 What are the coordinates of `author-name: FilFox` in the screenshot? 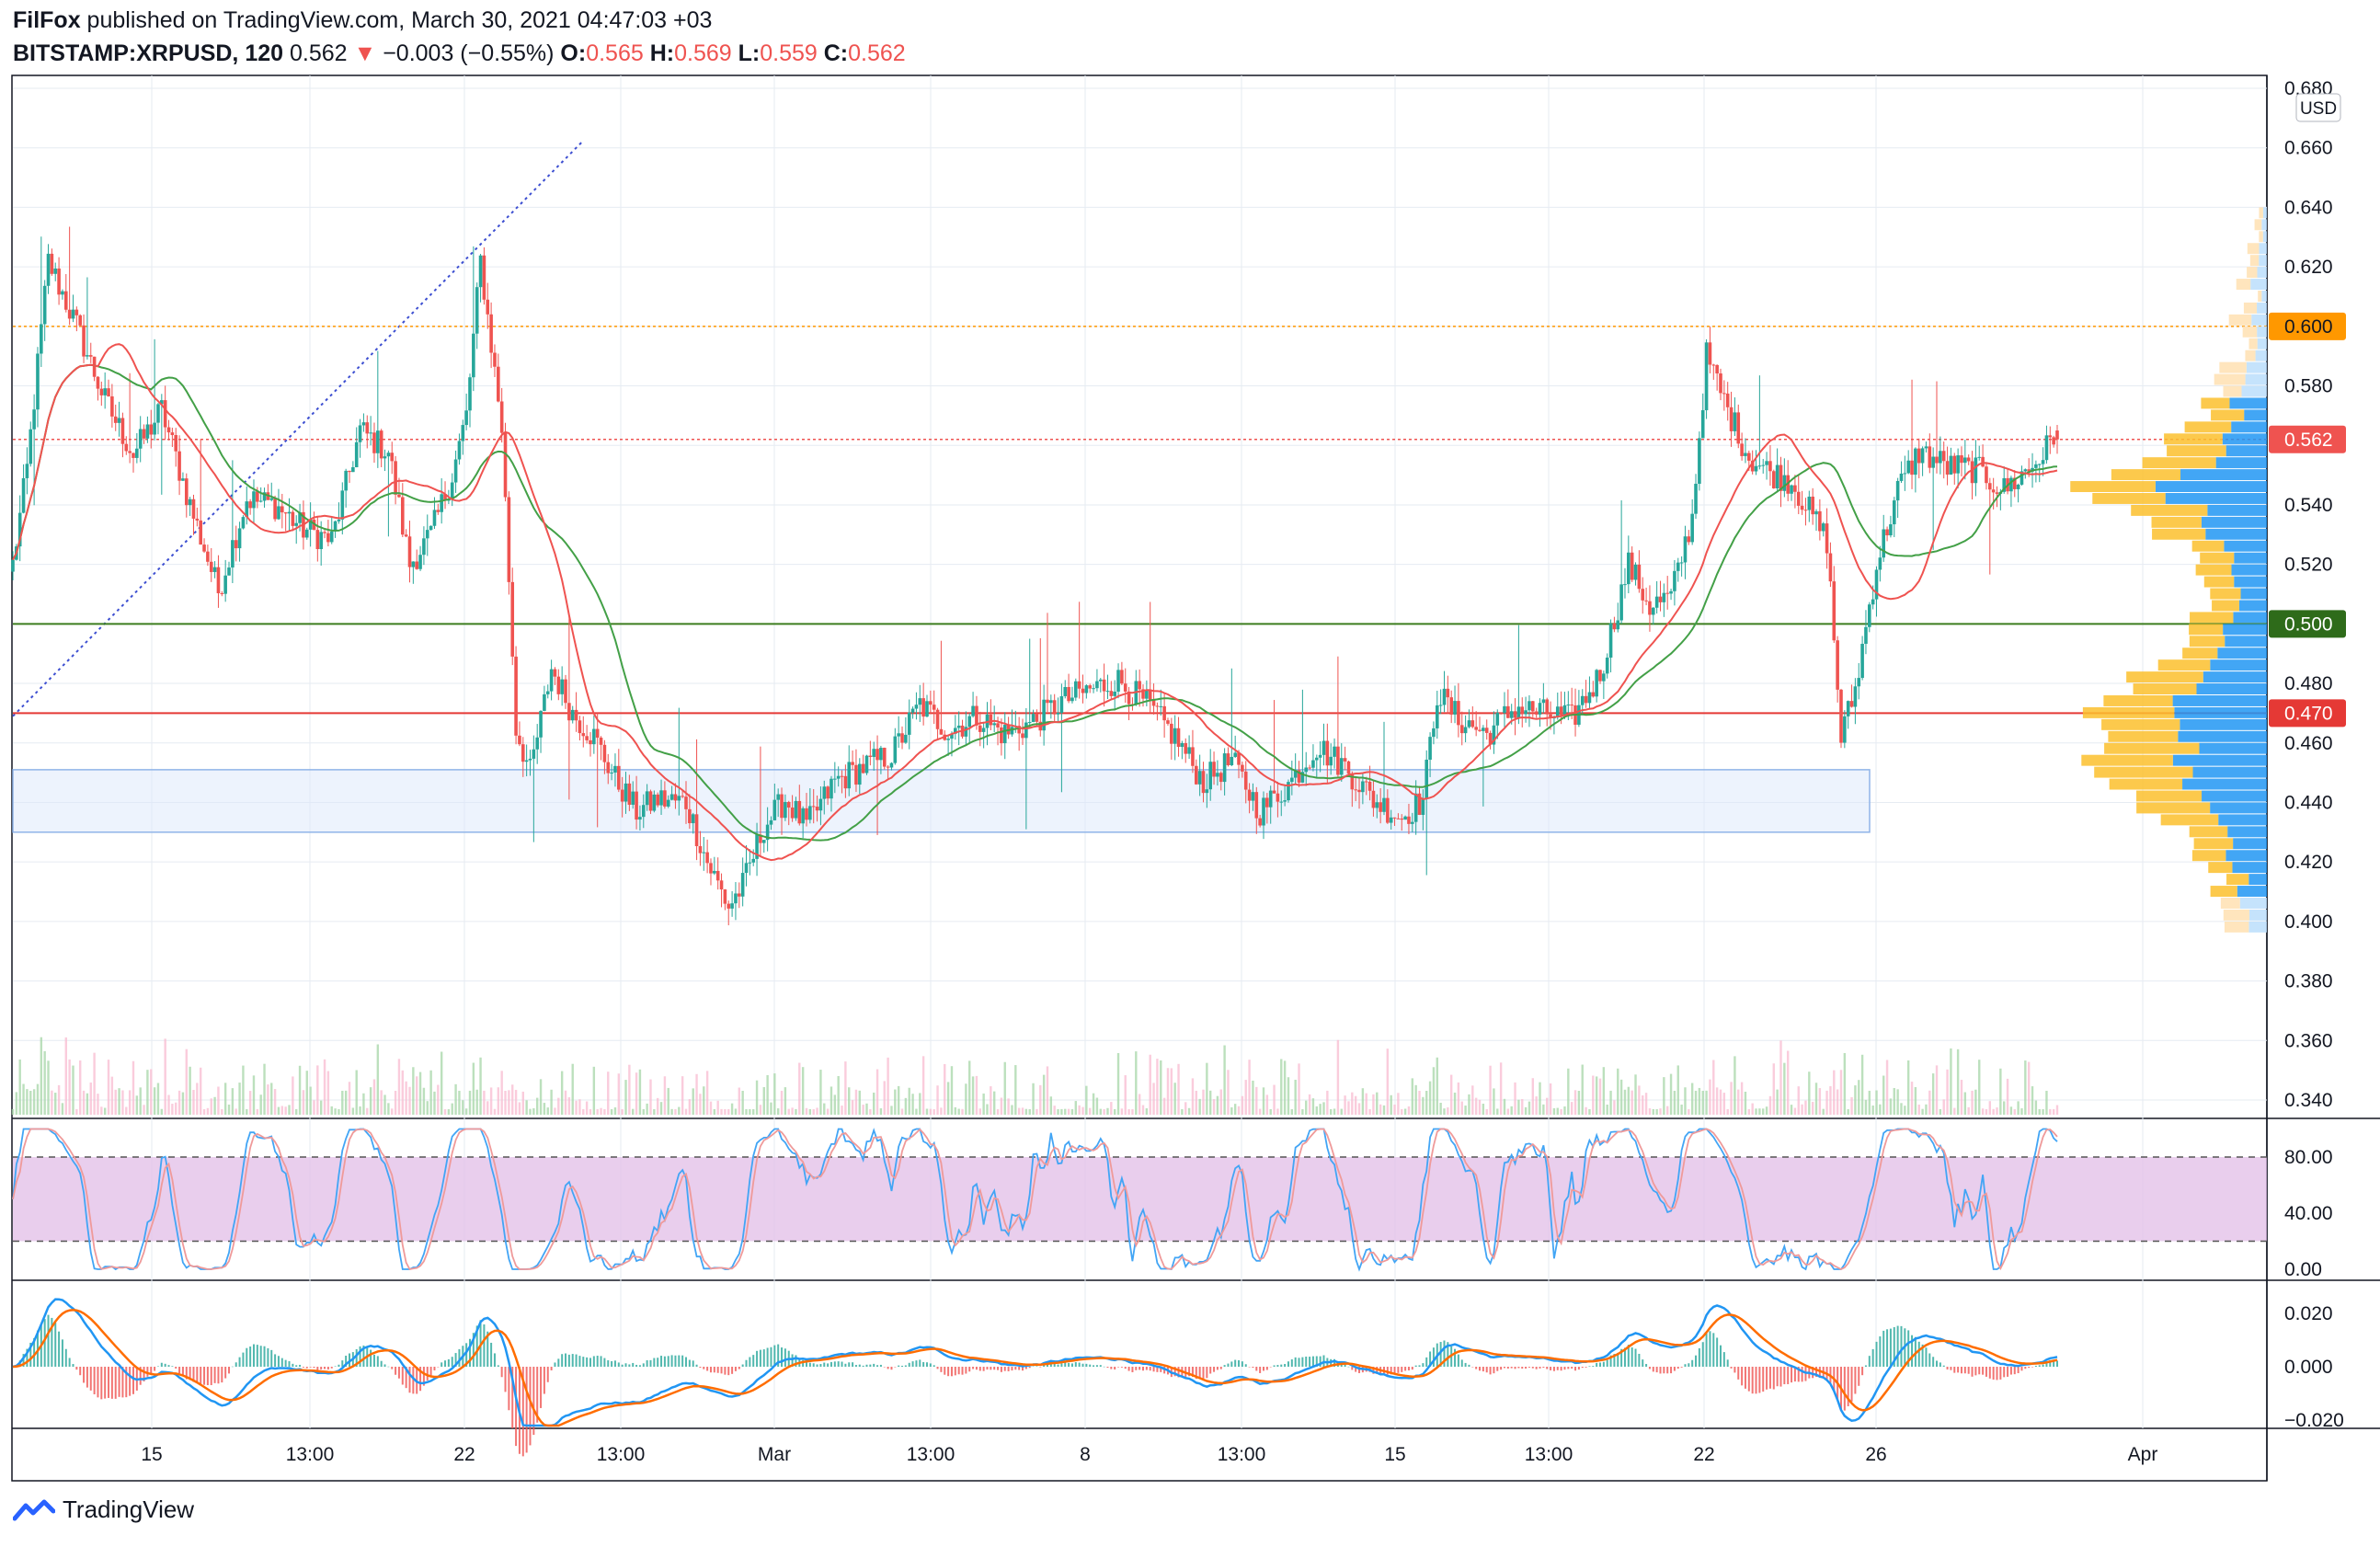 It's located at (47, 20).